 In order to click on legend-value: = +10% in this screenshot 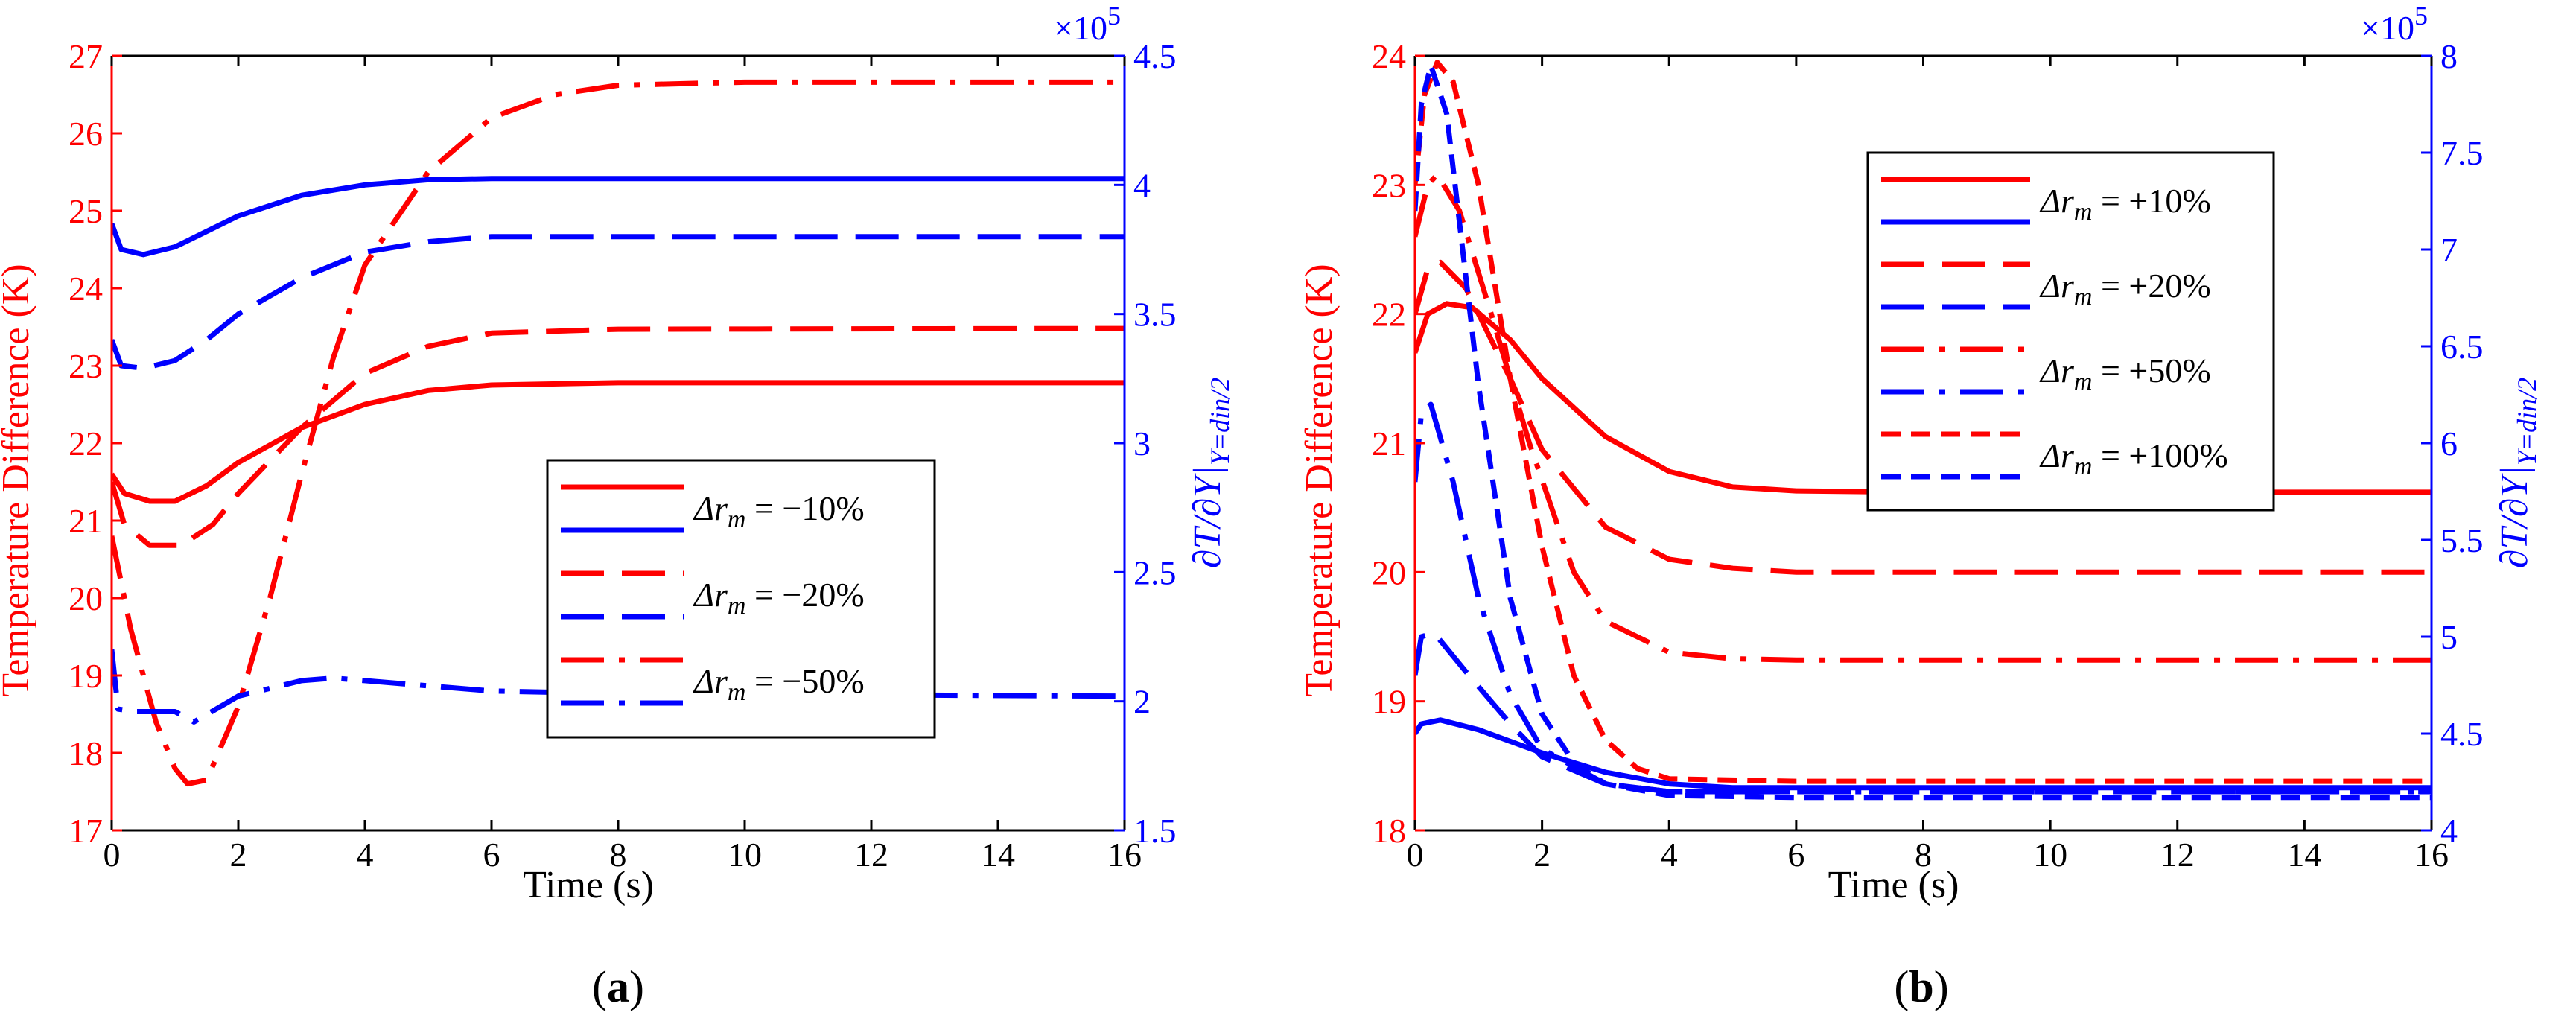, I will do `click(2151, 201)`.